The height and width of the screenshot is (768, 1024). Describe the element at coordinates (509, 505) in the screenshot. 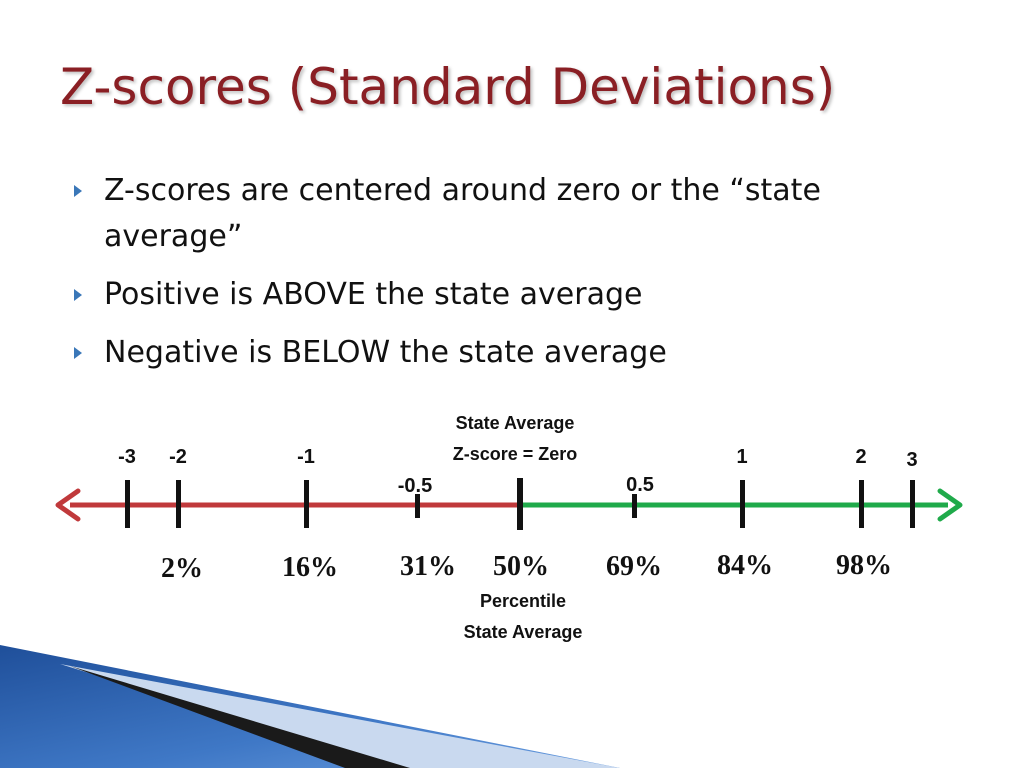

I see `number-line` at that location.